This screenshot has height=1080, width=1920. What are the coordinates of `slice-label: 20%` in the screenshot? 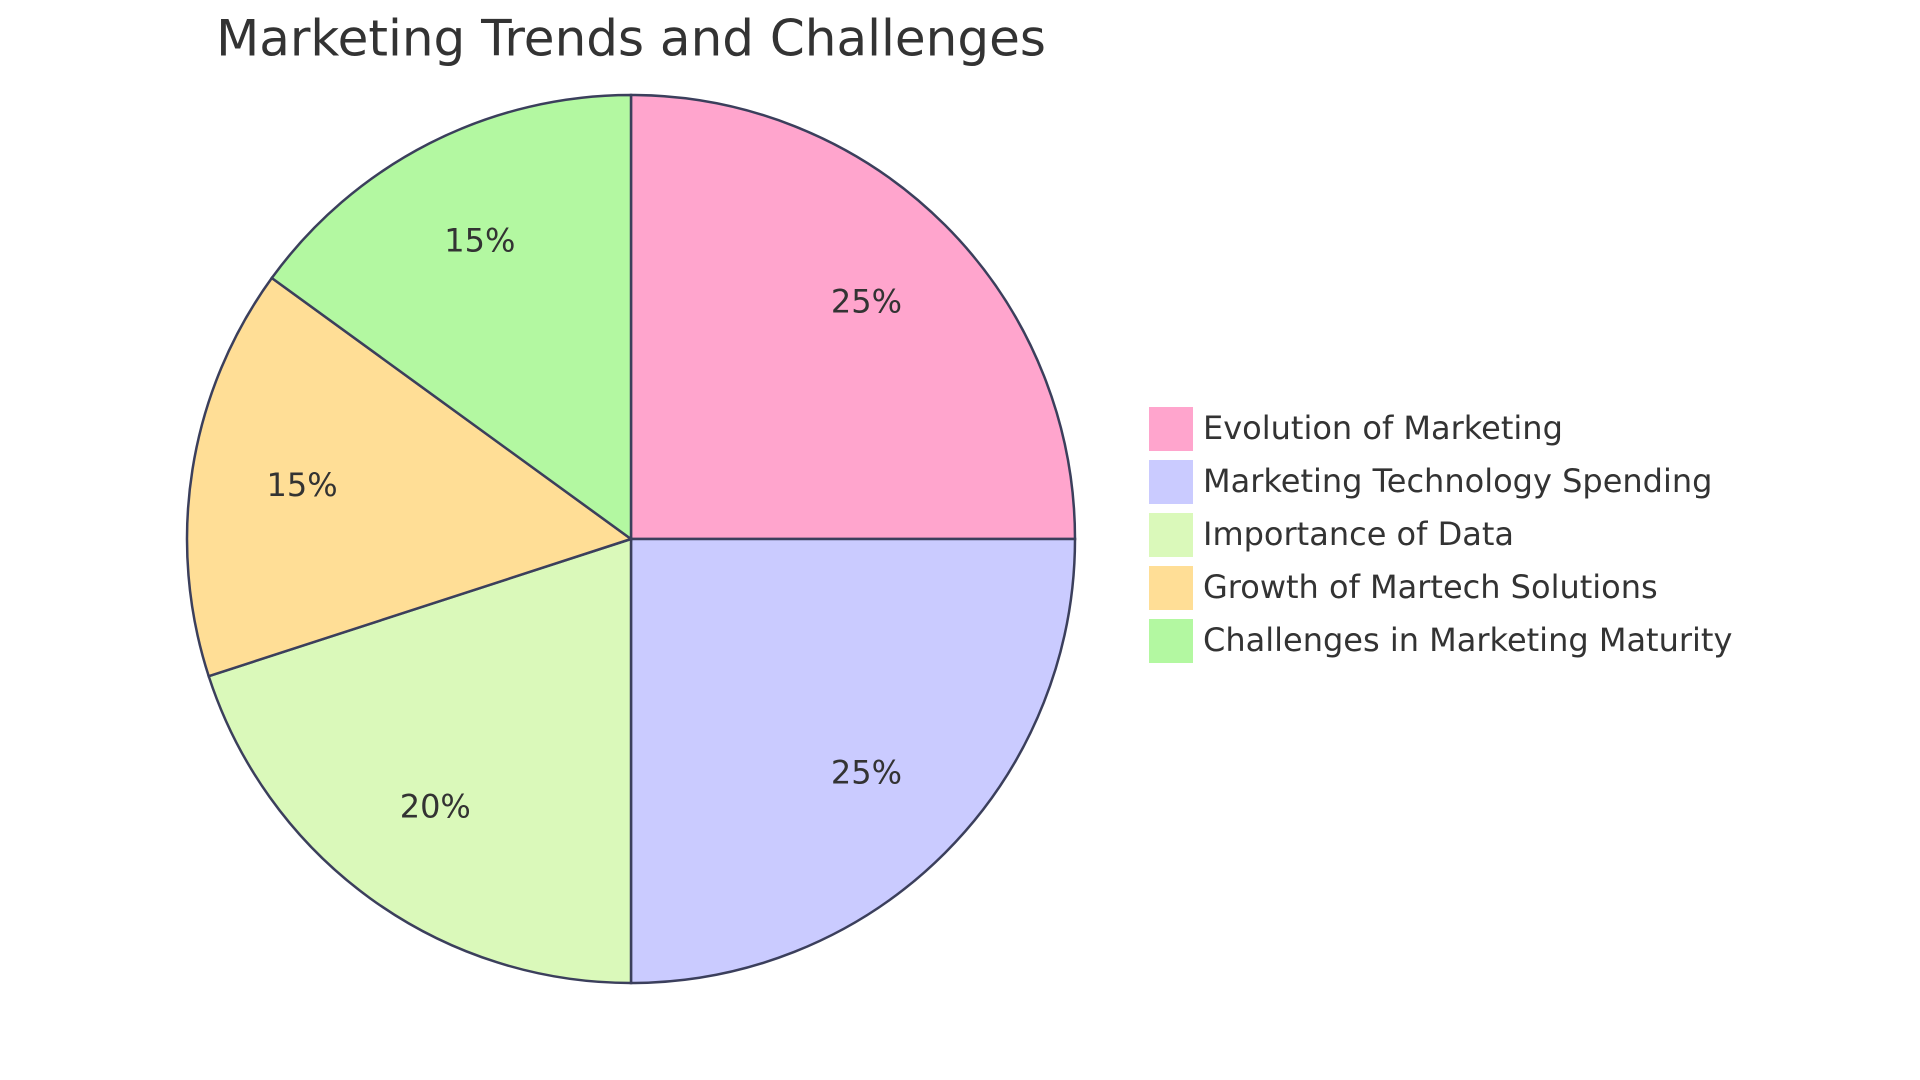 It's located at (435, 806).